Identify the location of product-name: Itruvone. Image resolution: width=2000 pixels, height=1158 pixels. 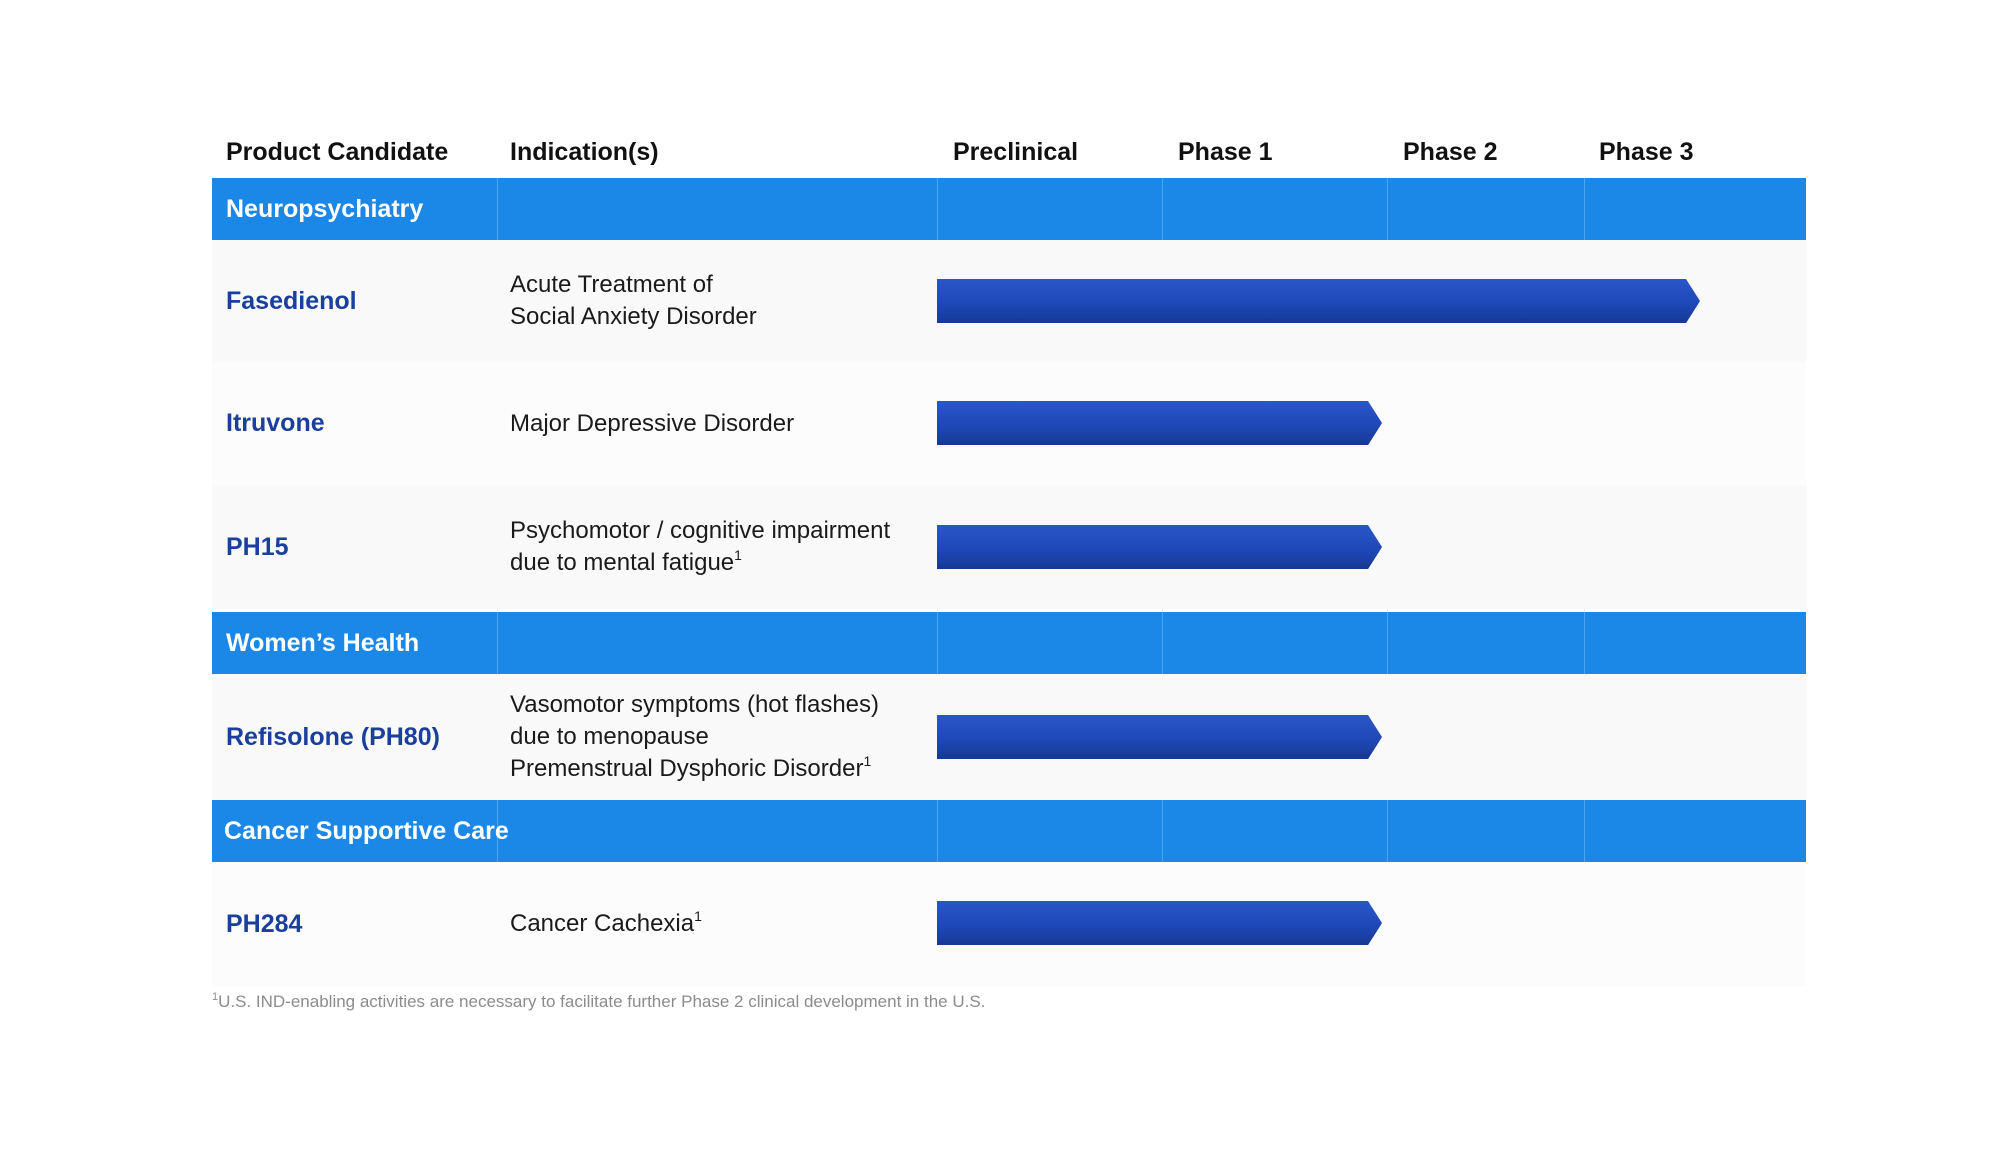
(275, 423).